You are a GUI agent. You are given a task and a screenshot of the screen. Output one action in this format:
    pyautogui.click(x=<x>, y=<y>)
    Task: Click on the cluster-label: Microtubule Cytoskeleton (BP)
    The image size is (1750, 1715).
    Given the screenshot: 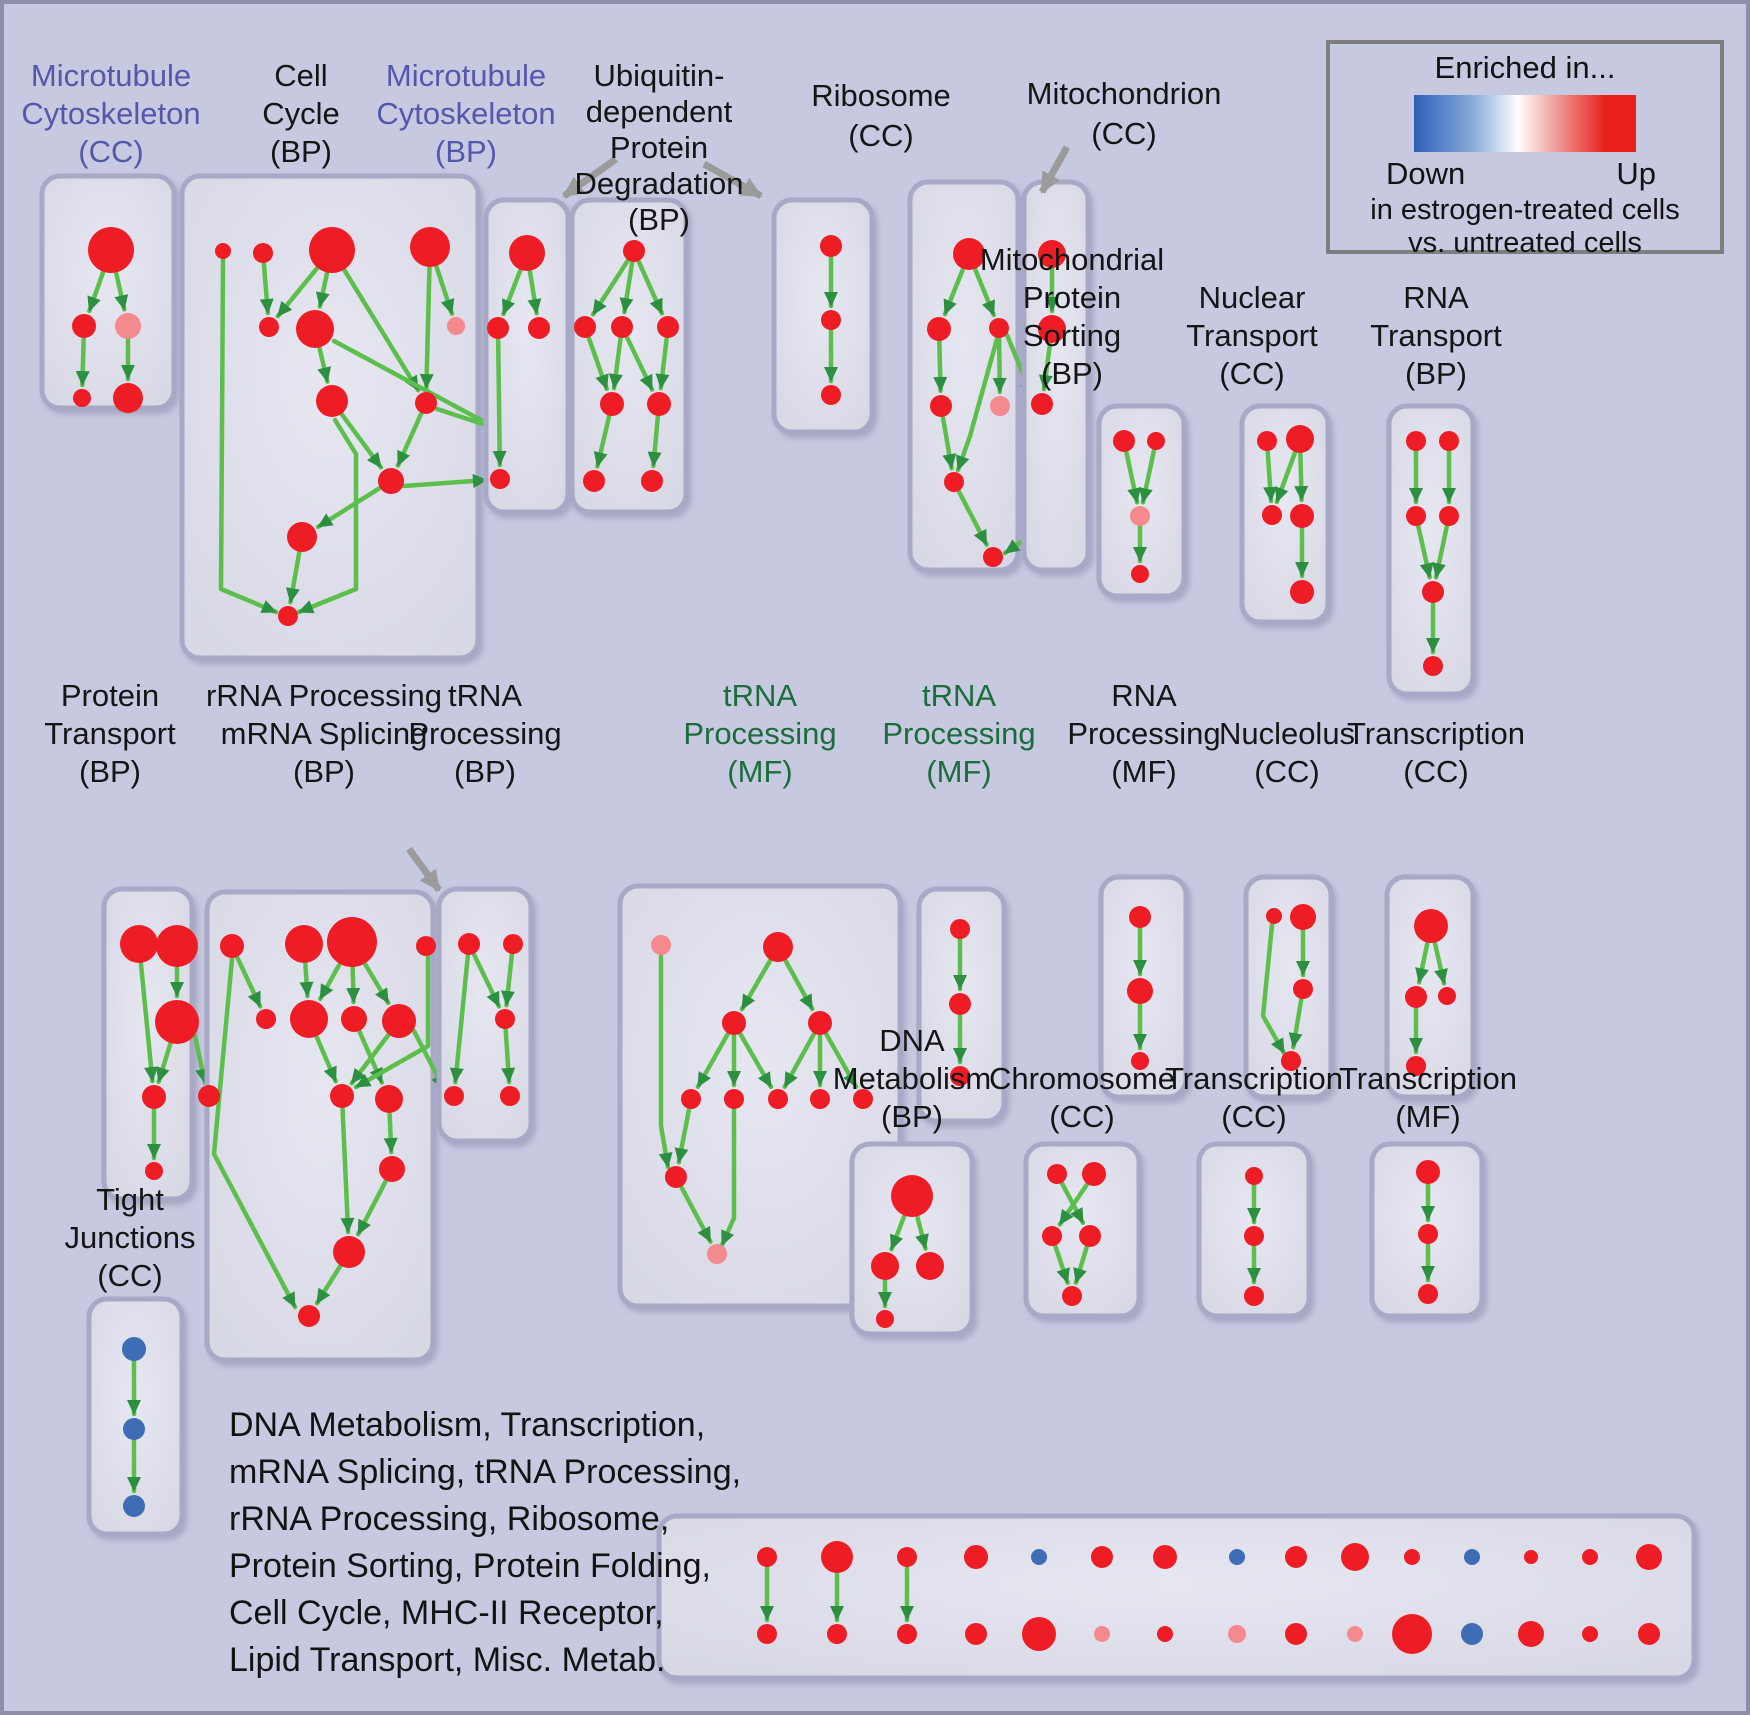 What is the action you would take?
    pyautogui.click(x=465, y=113)
    